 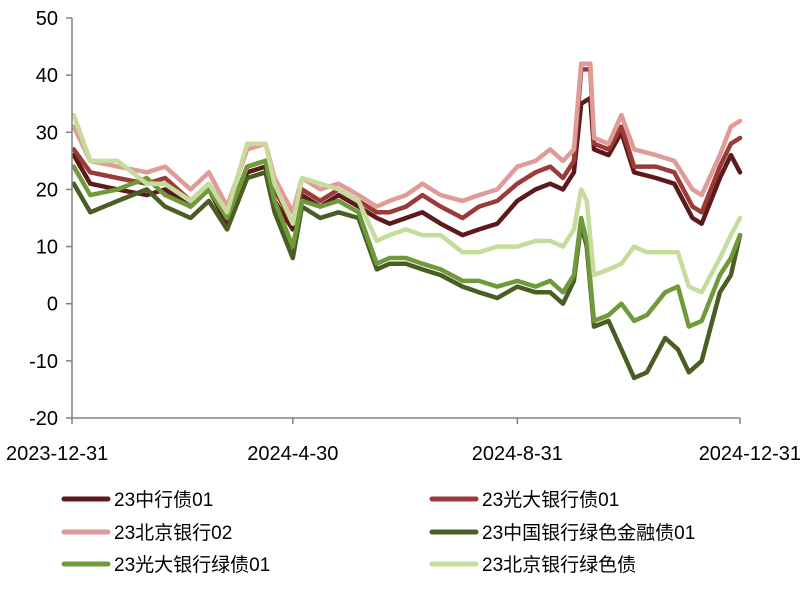 I want to click on legend-label: 23北京银行02, so click(x=173, y=533).